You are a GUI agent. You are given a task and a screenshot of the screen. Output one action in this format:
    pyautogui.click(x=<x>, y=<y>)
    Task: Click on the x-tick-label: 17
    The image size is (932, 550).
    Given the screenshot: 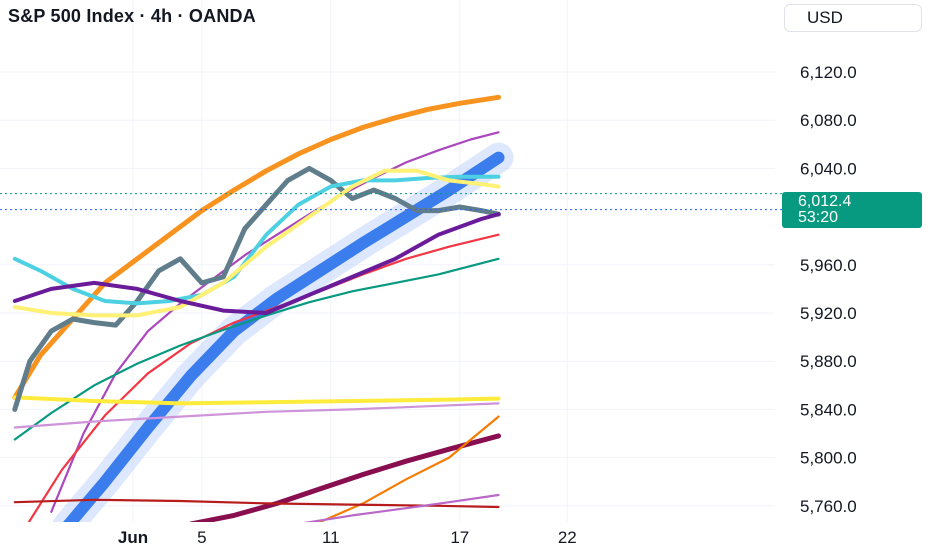 What is the action you would take?
    pyautogui.click(x=459, y=537)
    